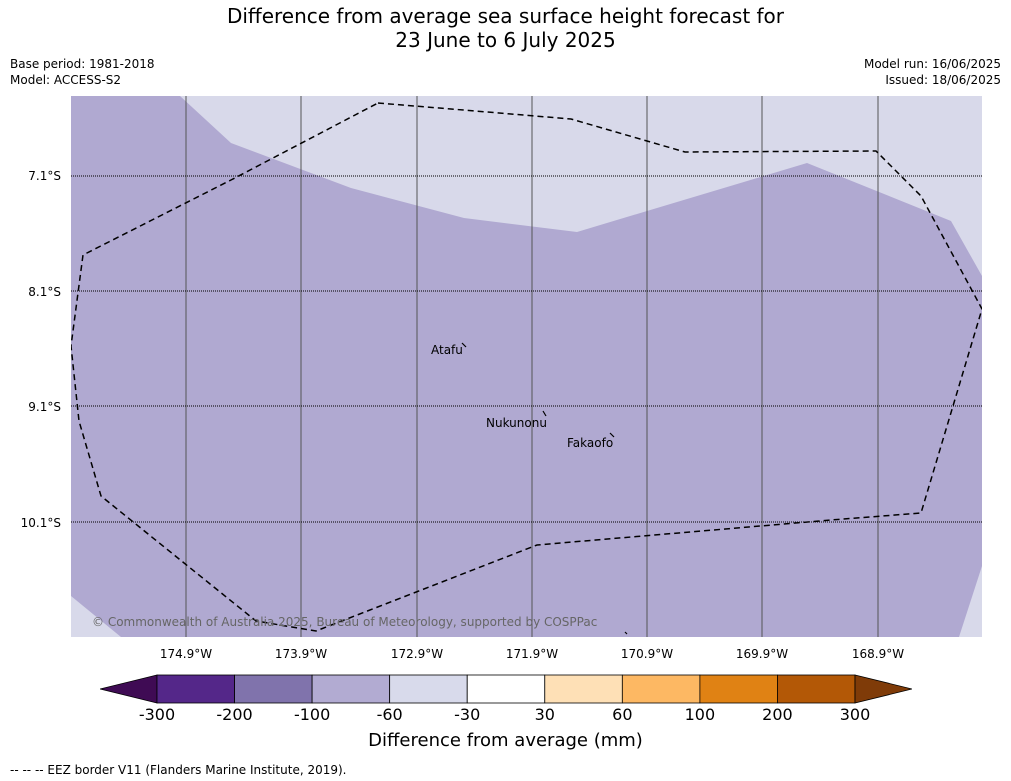 The image size is (1011, 781). Describe the element at coordinates (467, 714) in the screenshot. I see `colorbar-tick-label: -30` at that location.